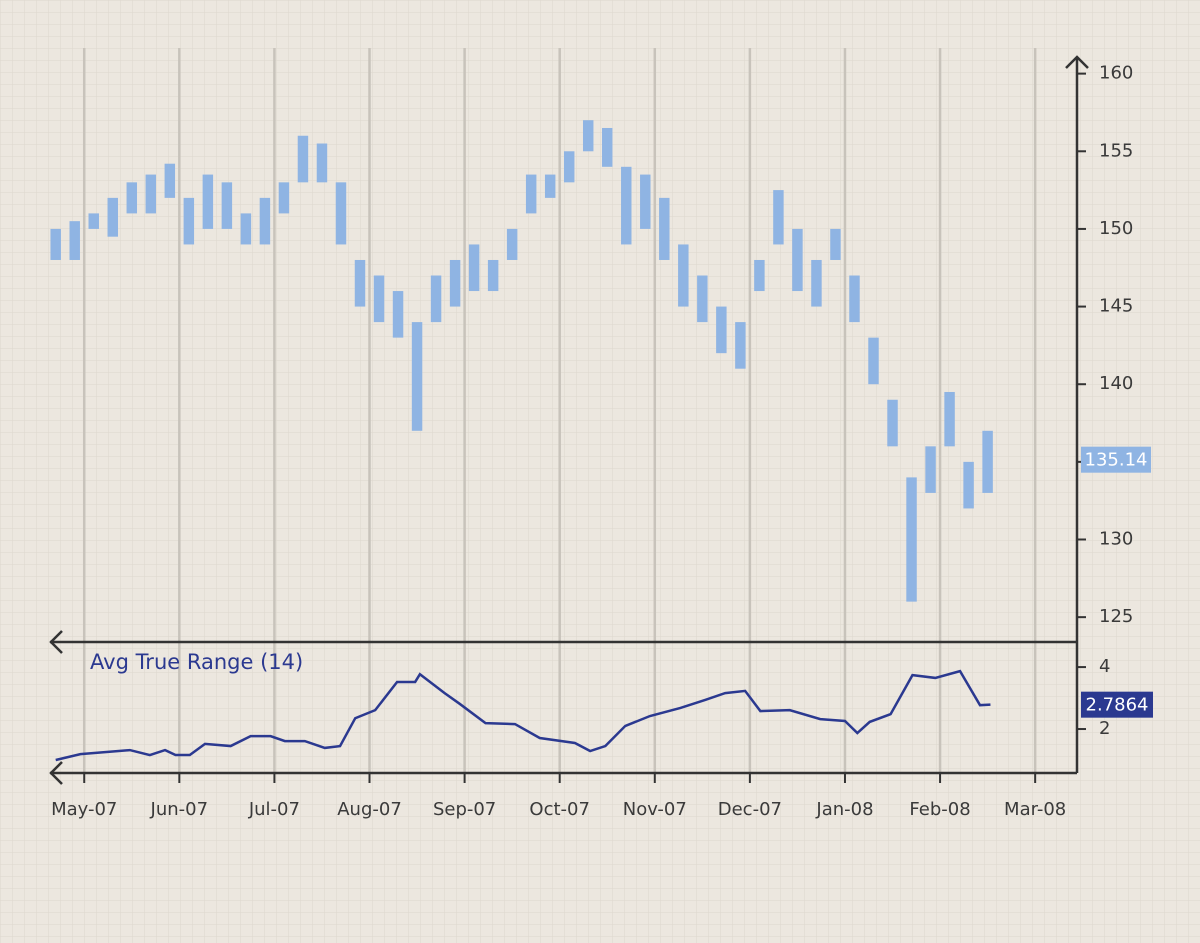  I want to click on x-tick-label: May-07, so click(84, 809).